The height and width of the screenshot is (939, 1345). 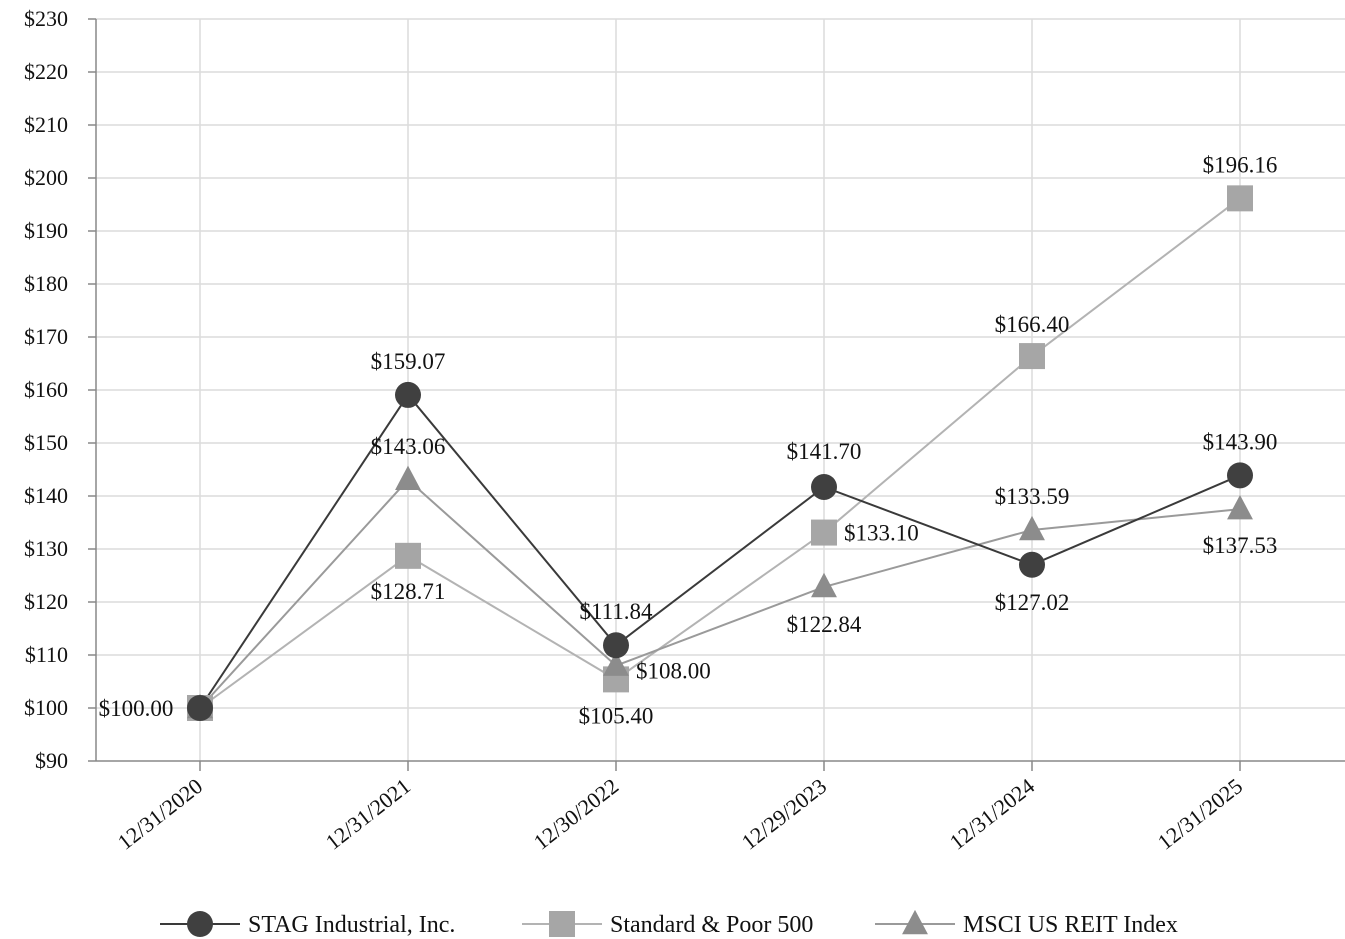 What do you see at coordinates (616, 715) in the screenshot?
I see `data-label: $105.40` at bounding box center [616, 715].